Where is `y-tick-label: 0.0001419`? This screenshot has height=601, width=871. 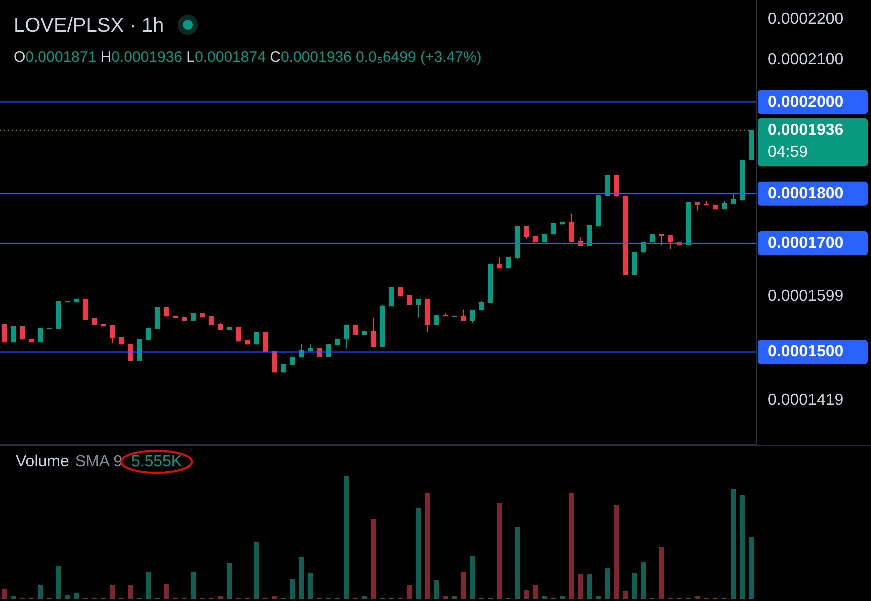
y-tick-label: 0.0001419 is located at coordinates (806, 400).